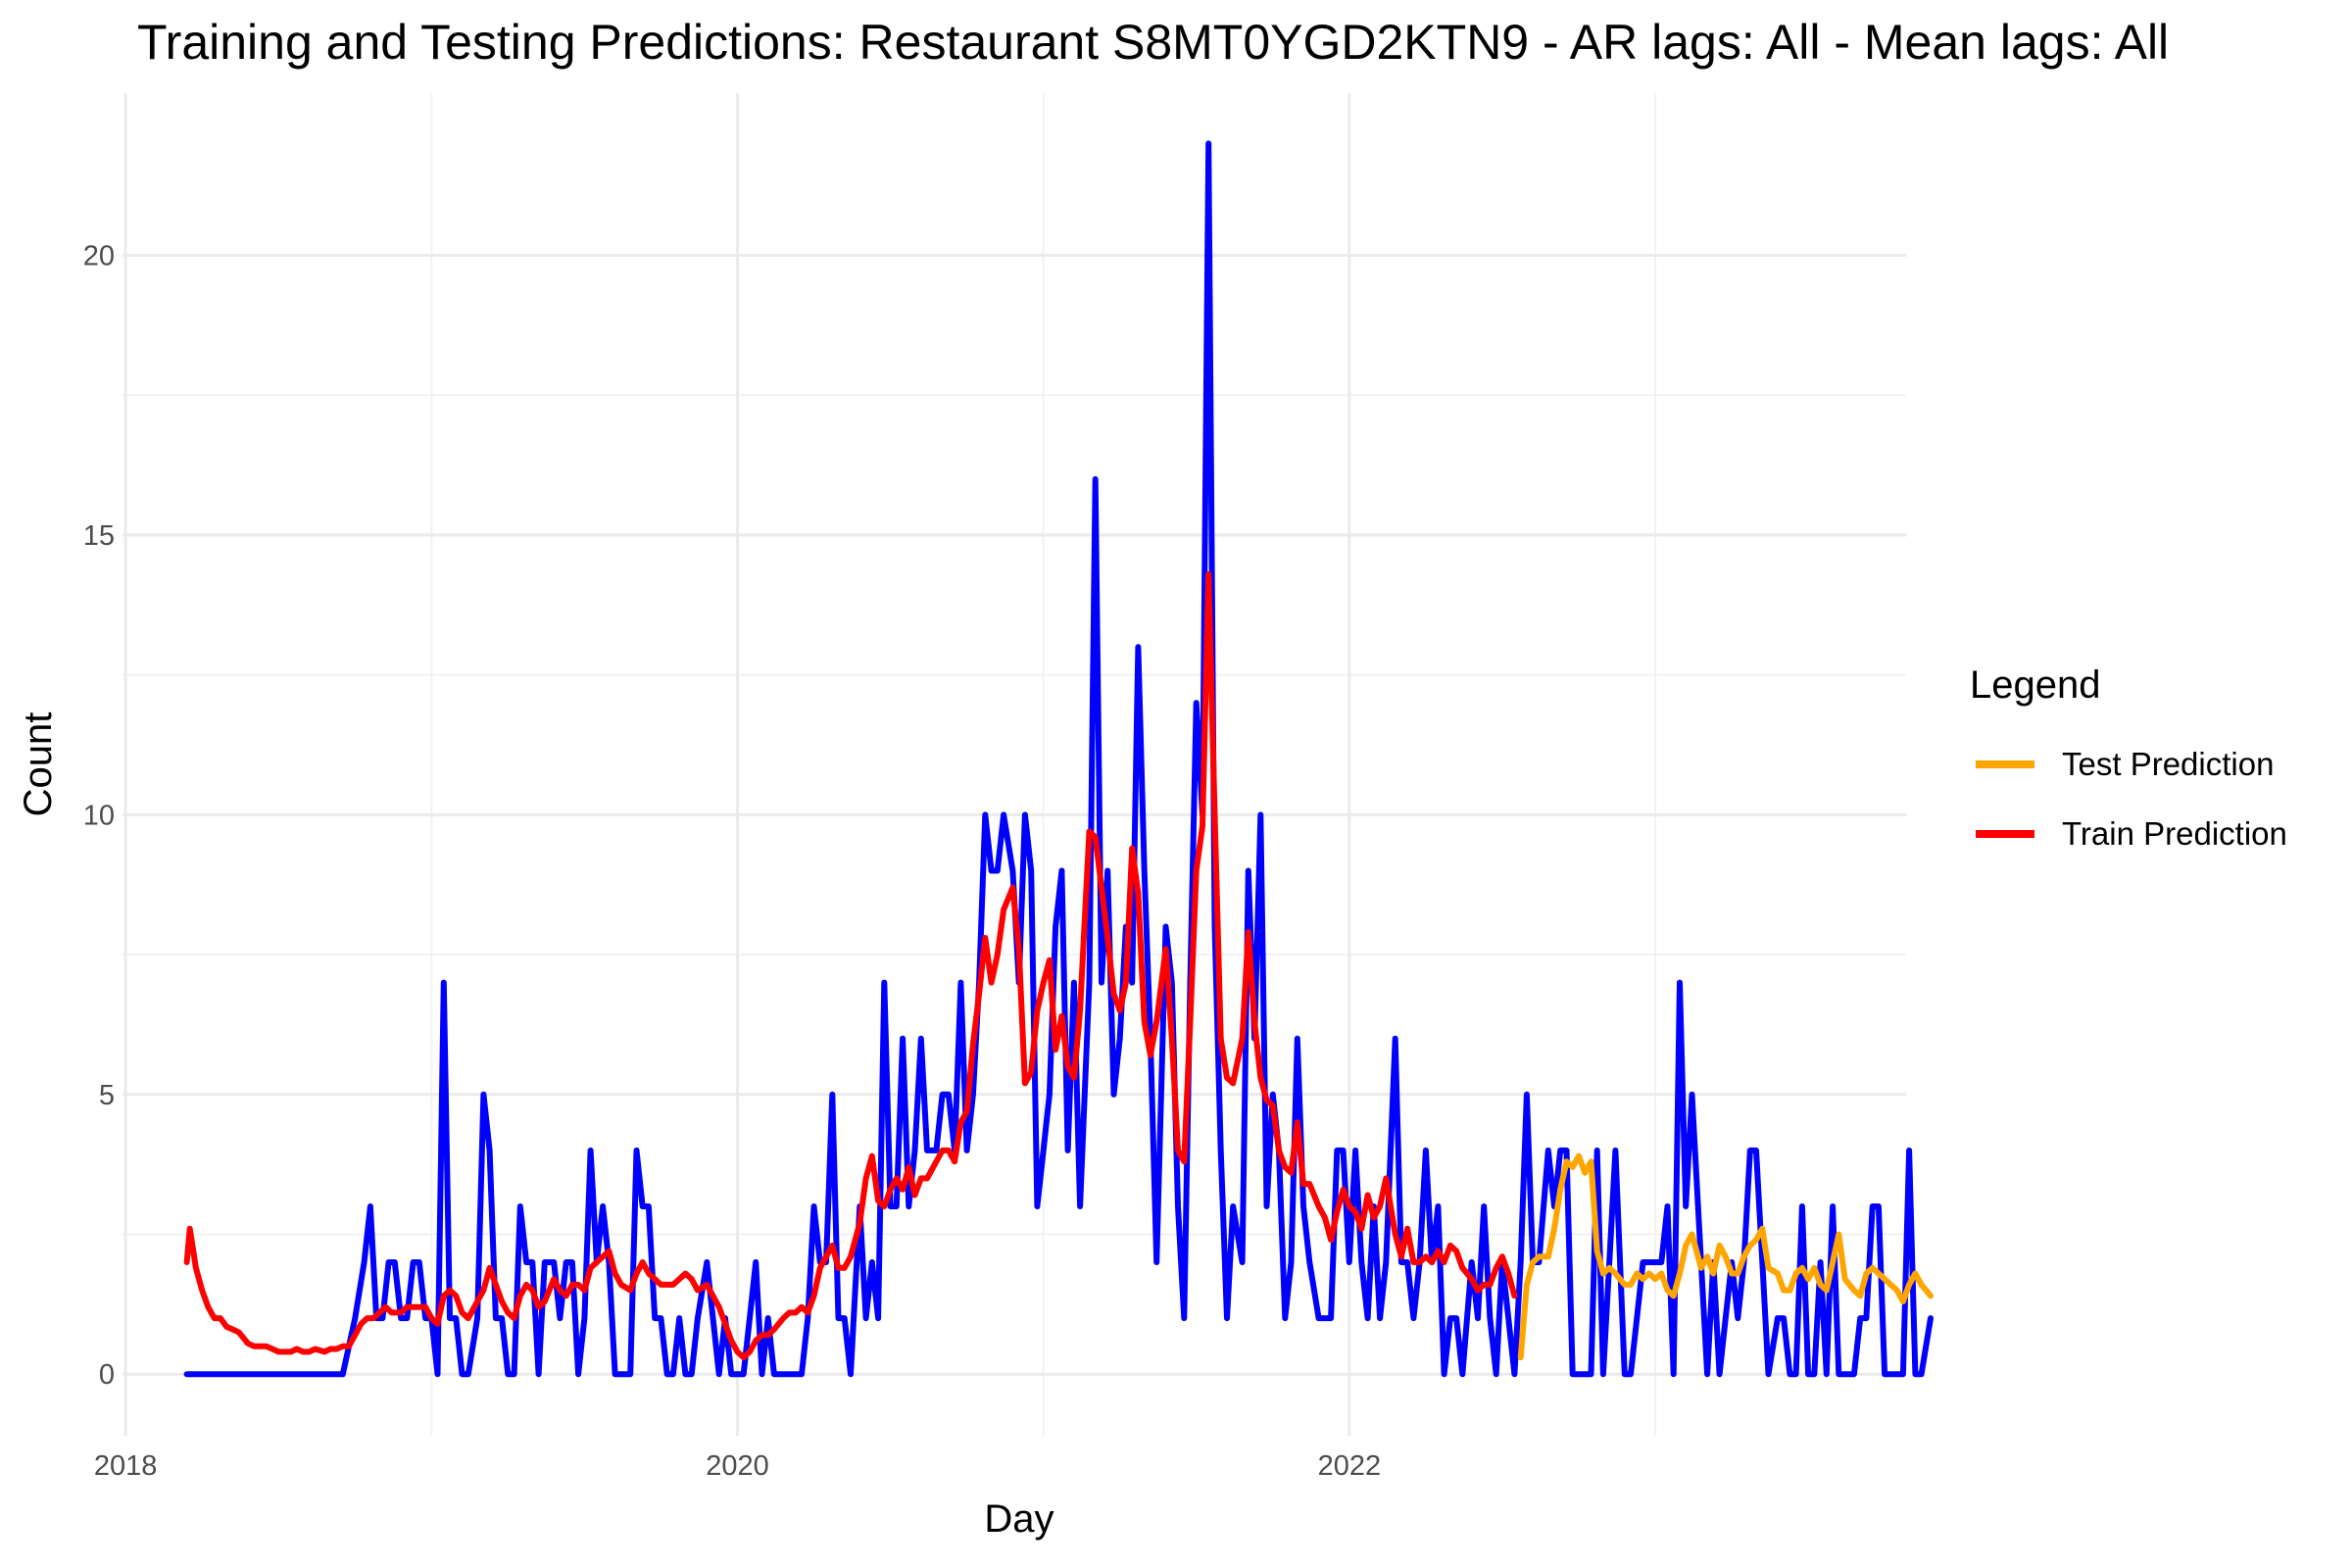 The image size is (2352, 1568). I want to click on y-tick-label: 20, so click(99, 256).